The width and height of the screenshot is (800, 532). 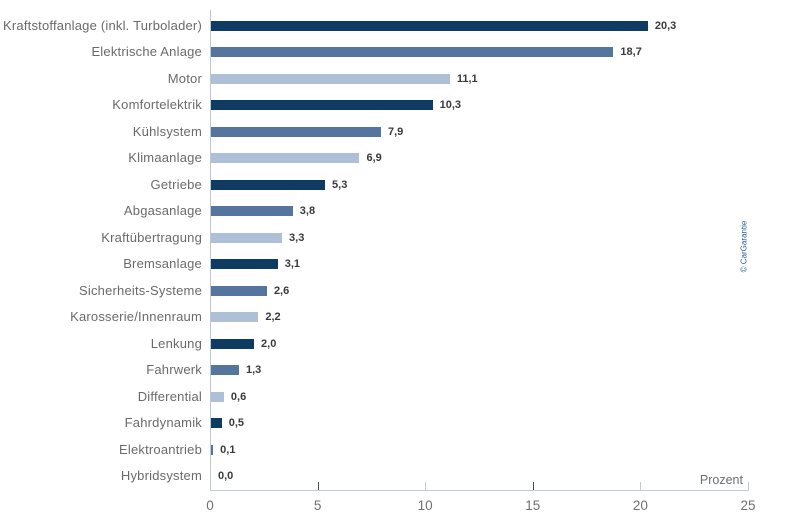 I want to click on category-label: Motor, so click(x=184, y=78).